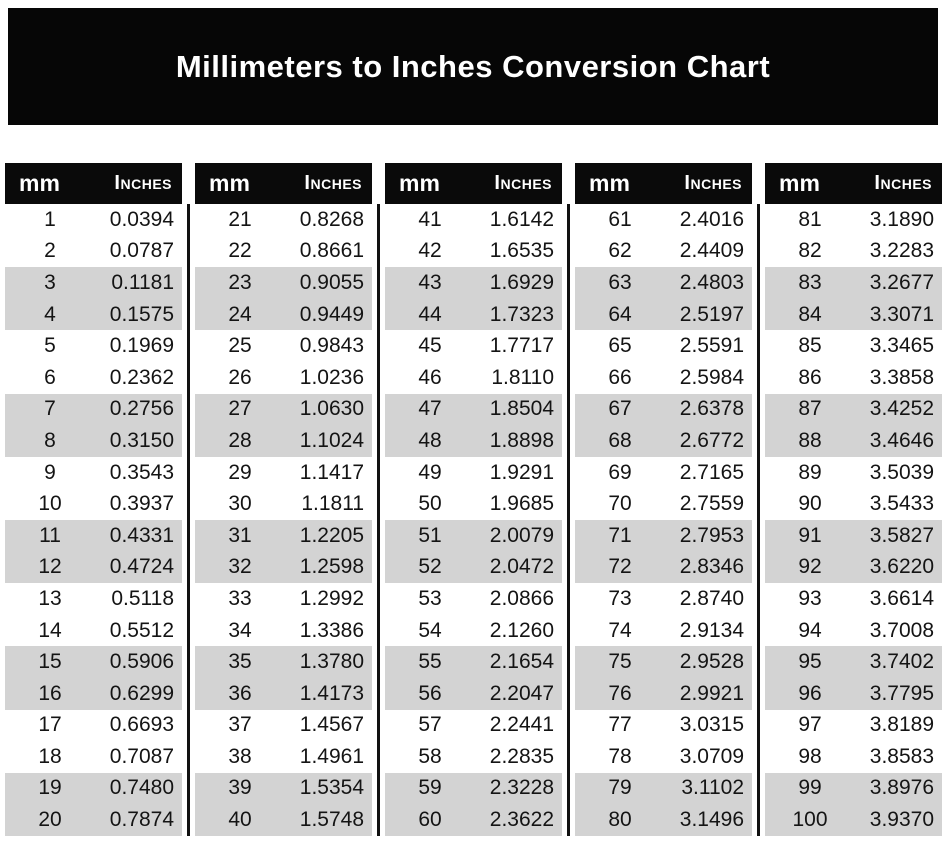 Image resolution: width=946 pixels, height=844 pixels. I want to click on mm-value: 22, so click(240, 251).